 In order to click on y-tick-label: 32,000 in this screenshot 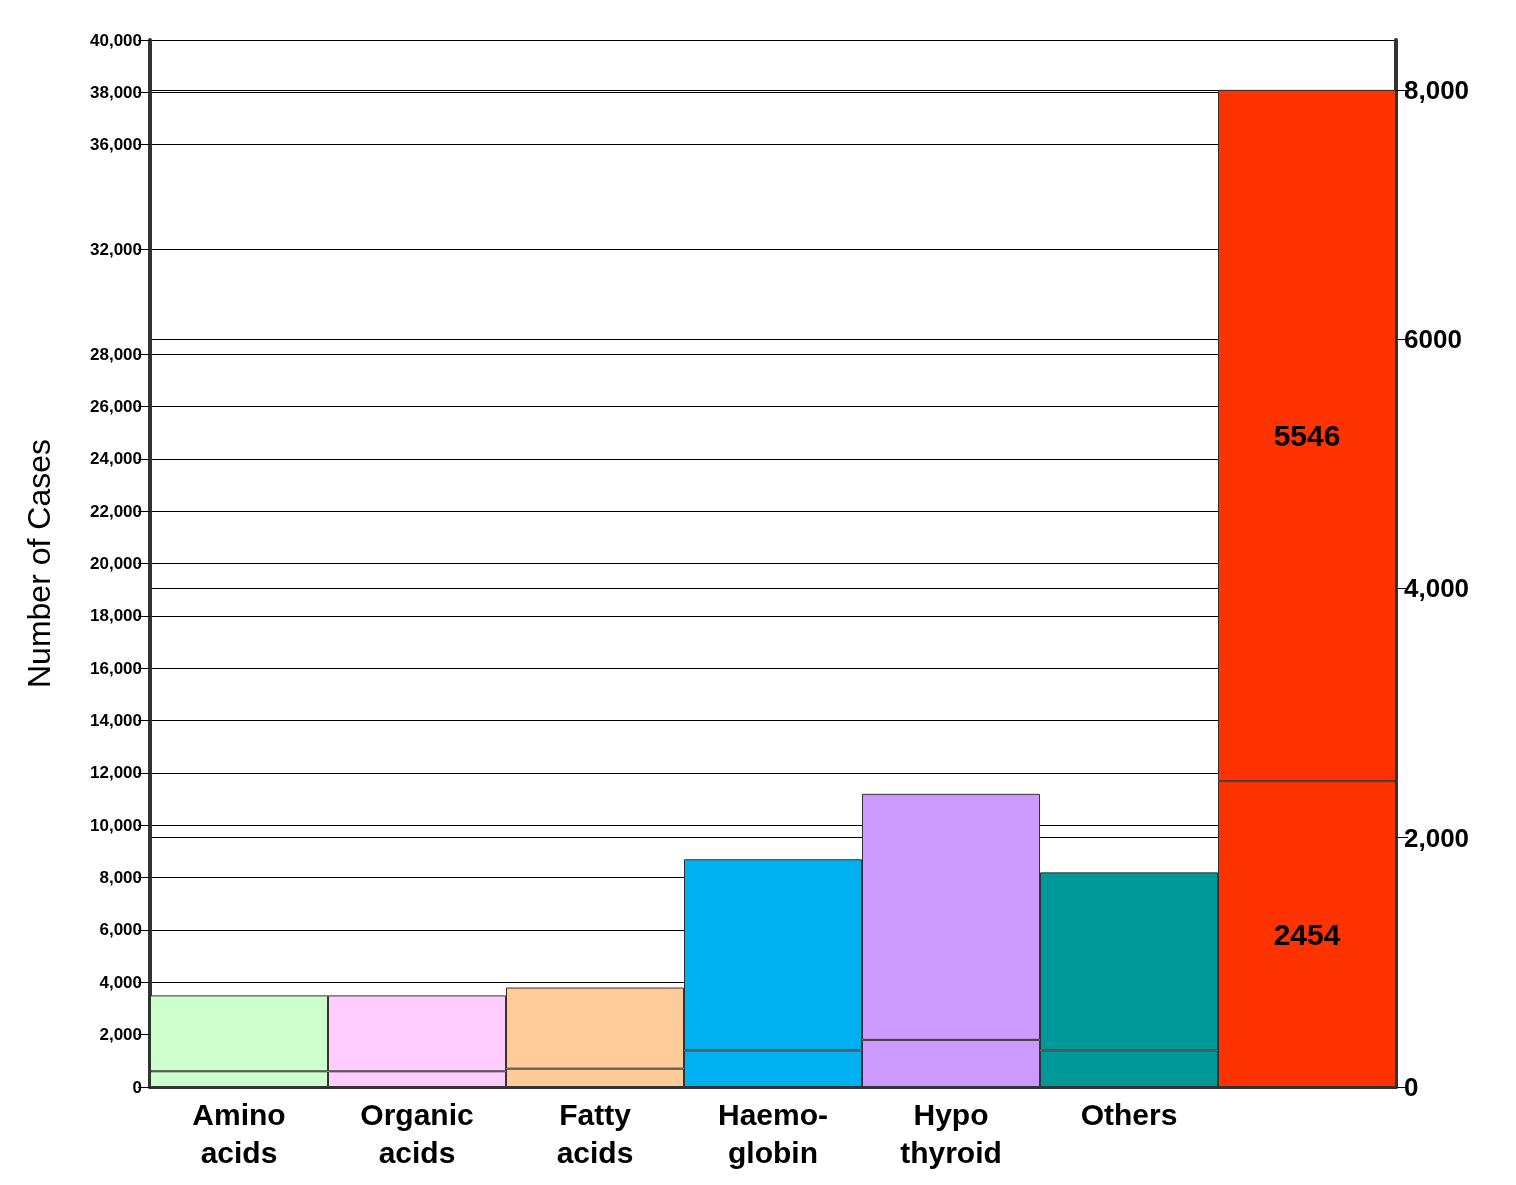, I will do `click(116, 249)`.